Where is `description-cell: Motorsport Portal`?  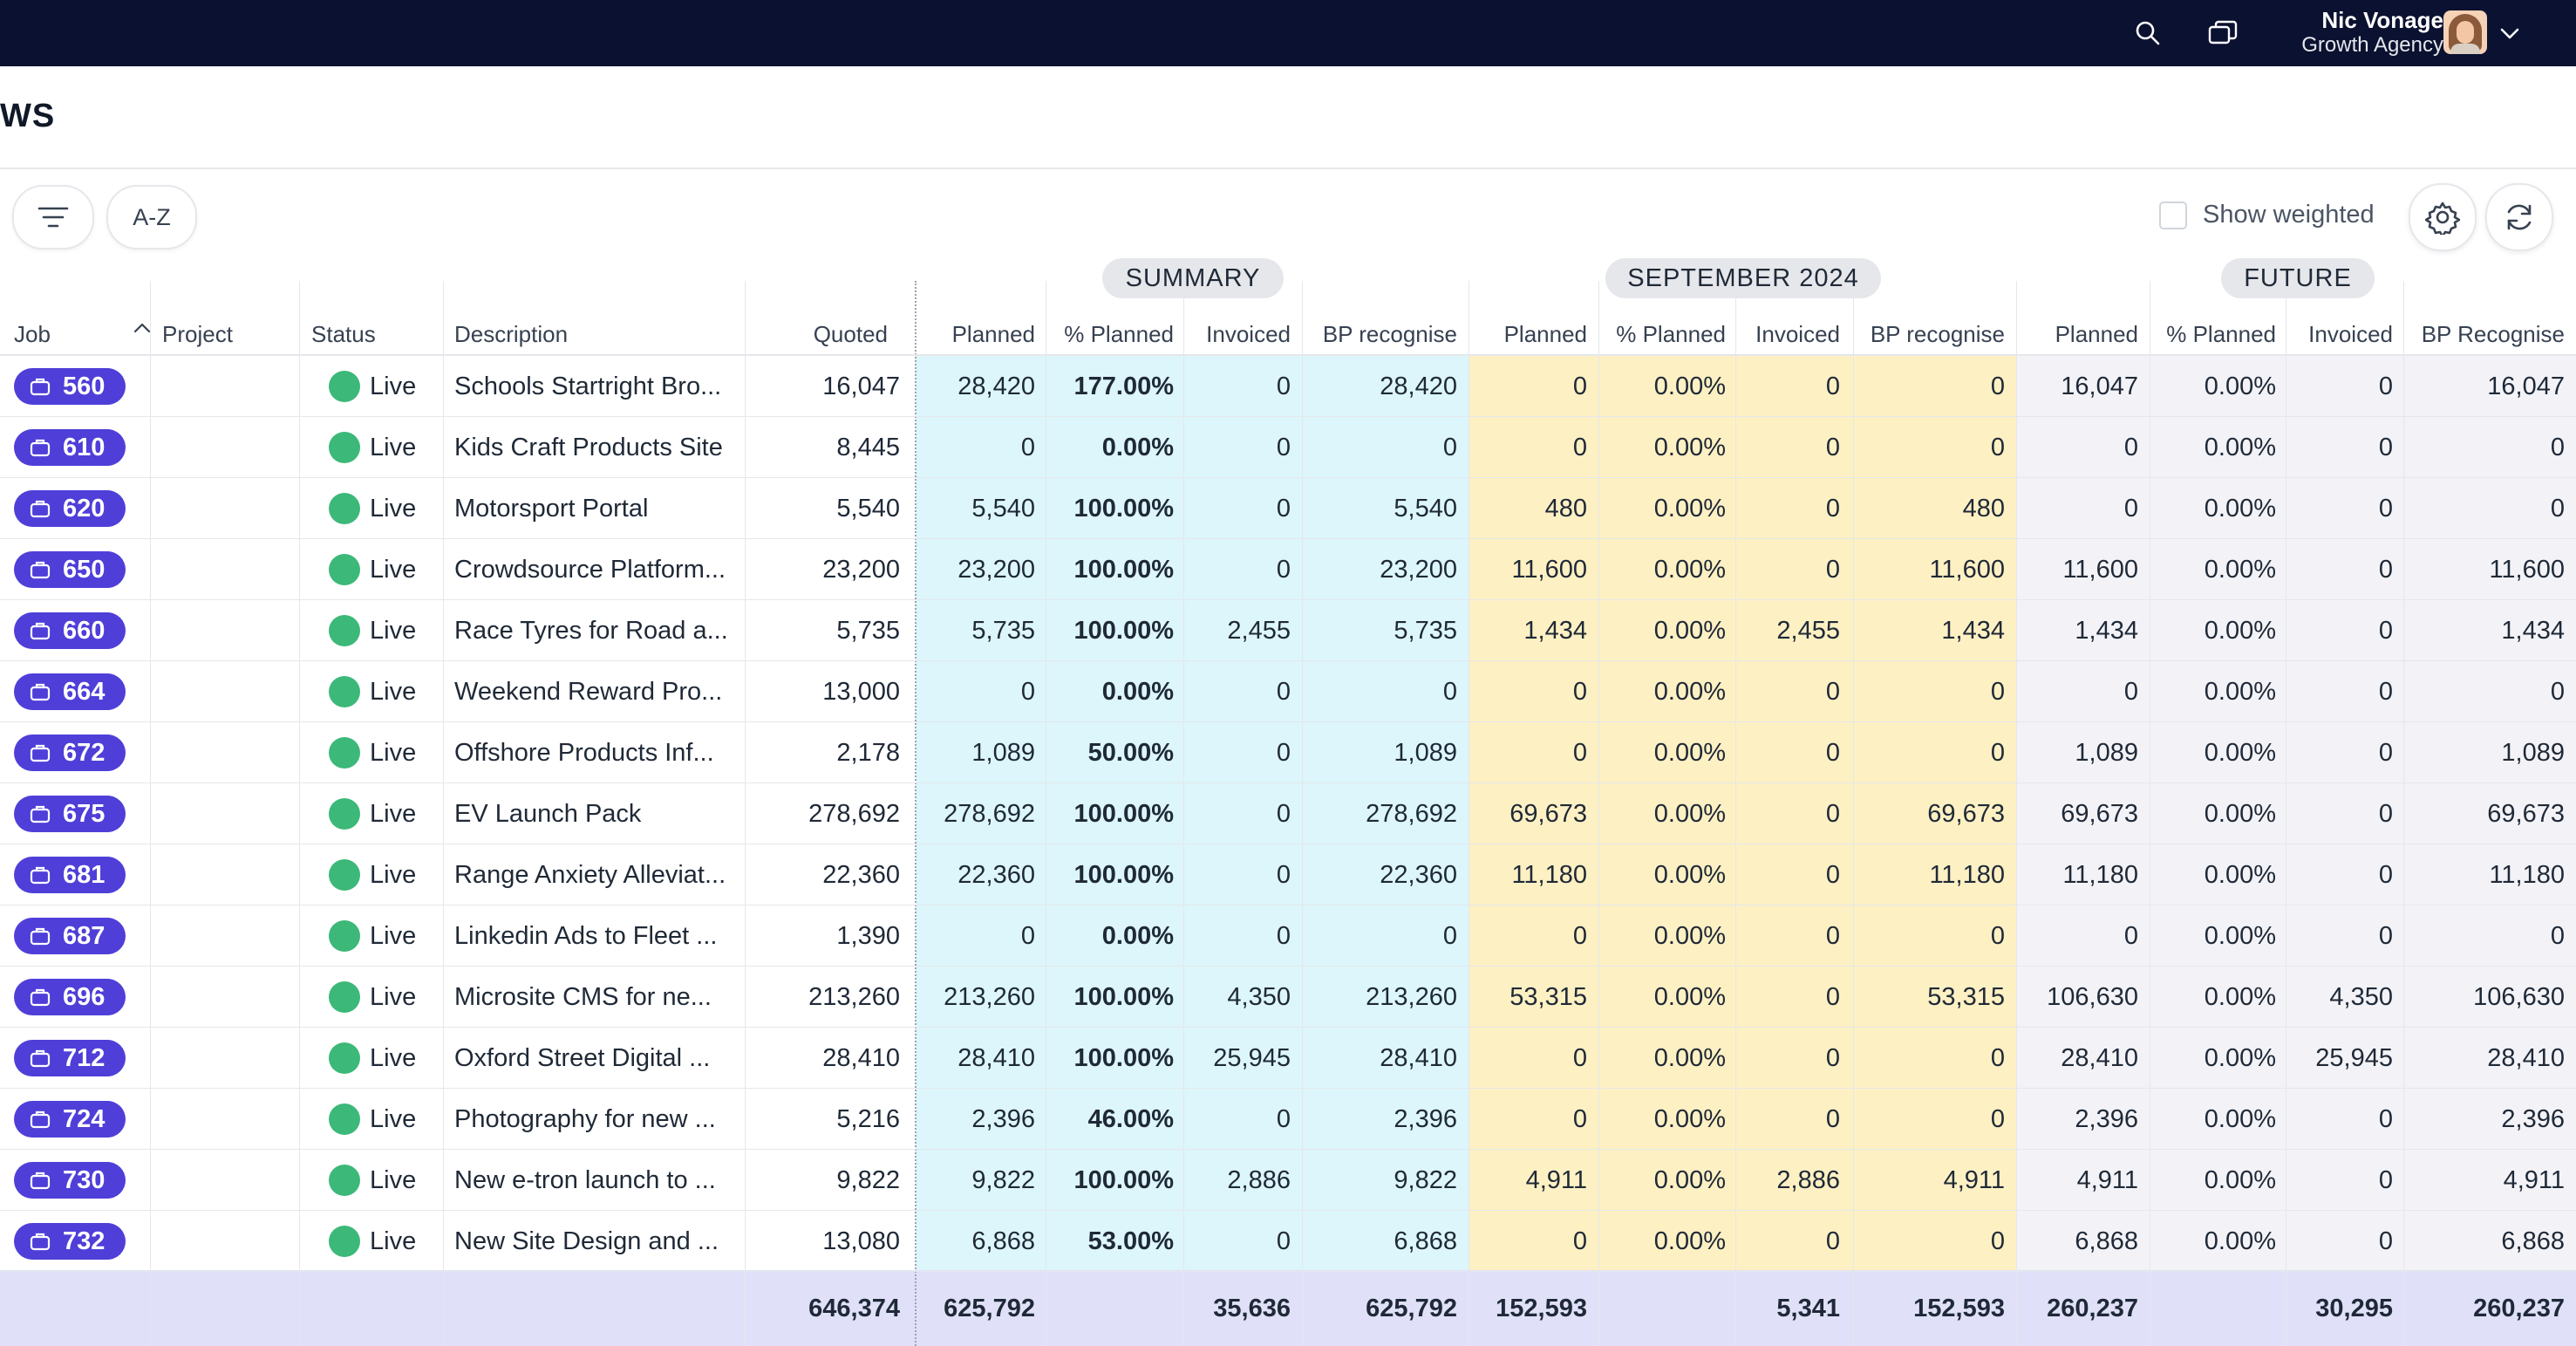
description-cell: Motorsport Portal is located at coordinates (551, 508).